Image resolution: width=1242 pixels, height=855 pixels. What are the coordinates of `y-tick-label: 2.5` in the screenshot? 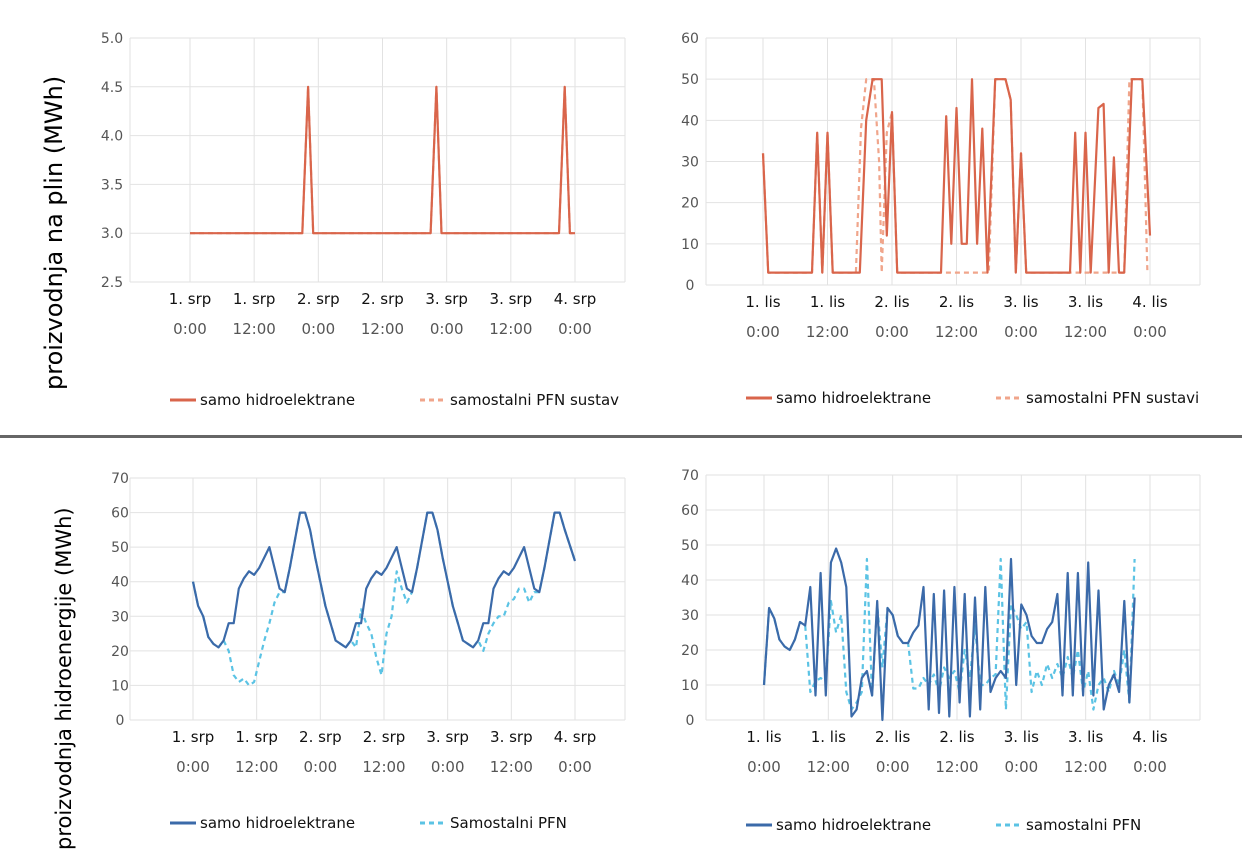 It's located at (112, 283).